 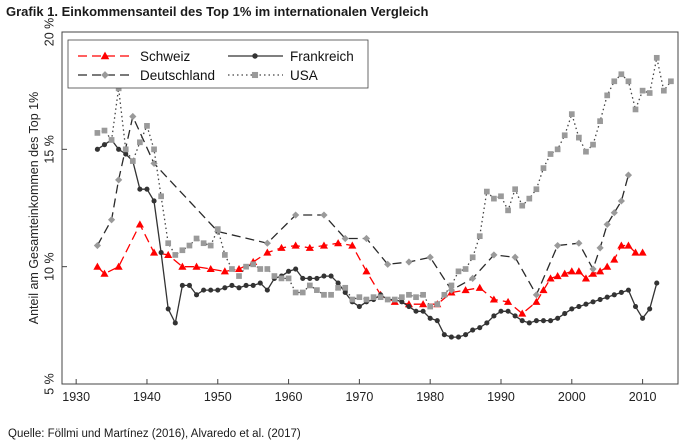 What do you see at coordinates (189, 285) in the screenshot?
I see `point-frankreich-1946` at bounding box center [189, 285].